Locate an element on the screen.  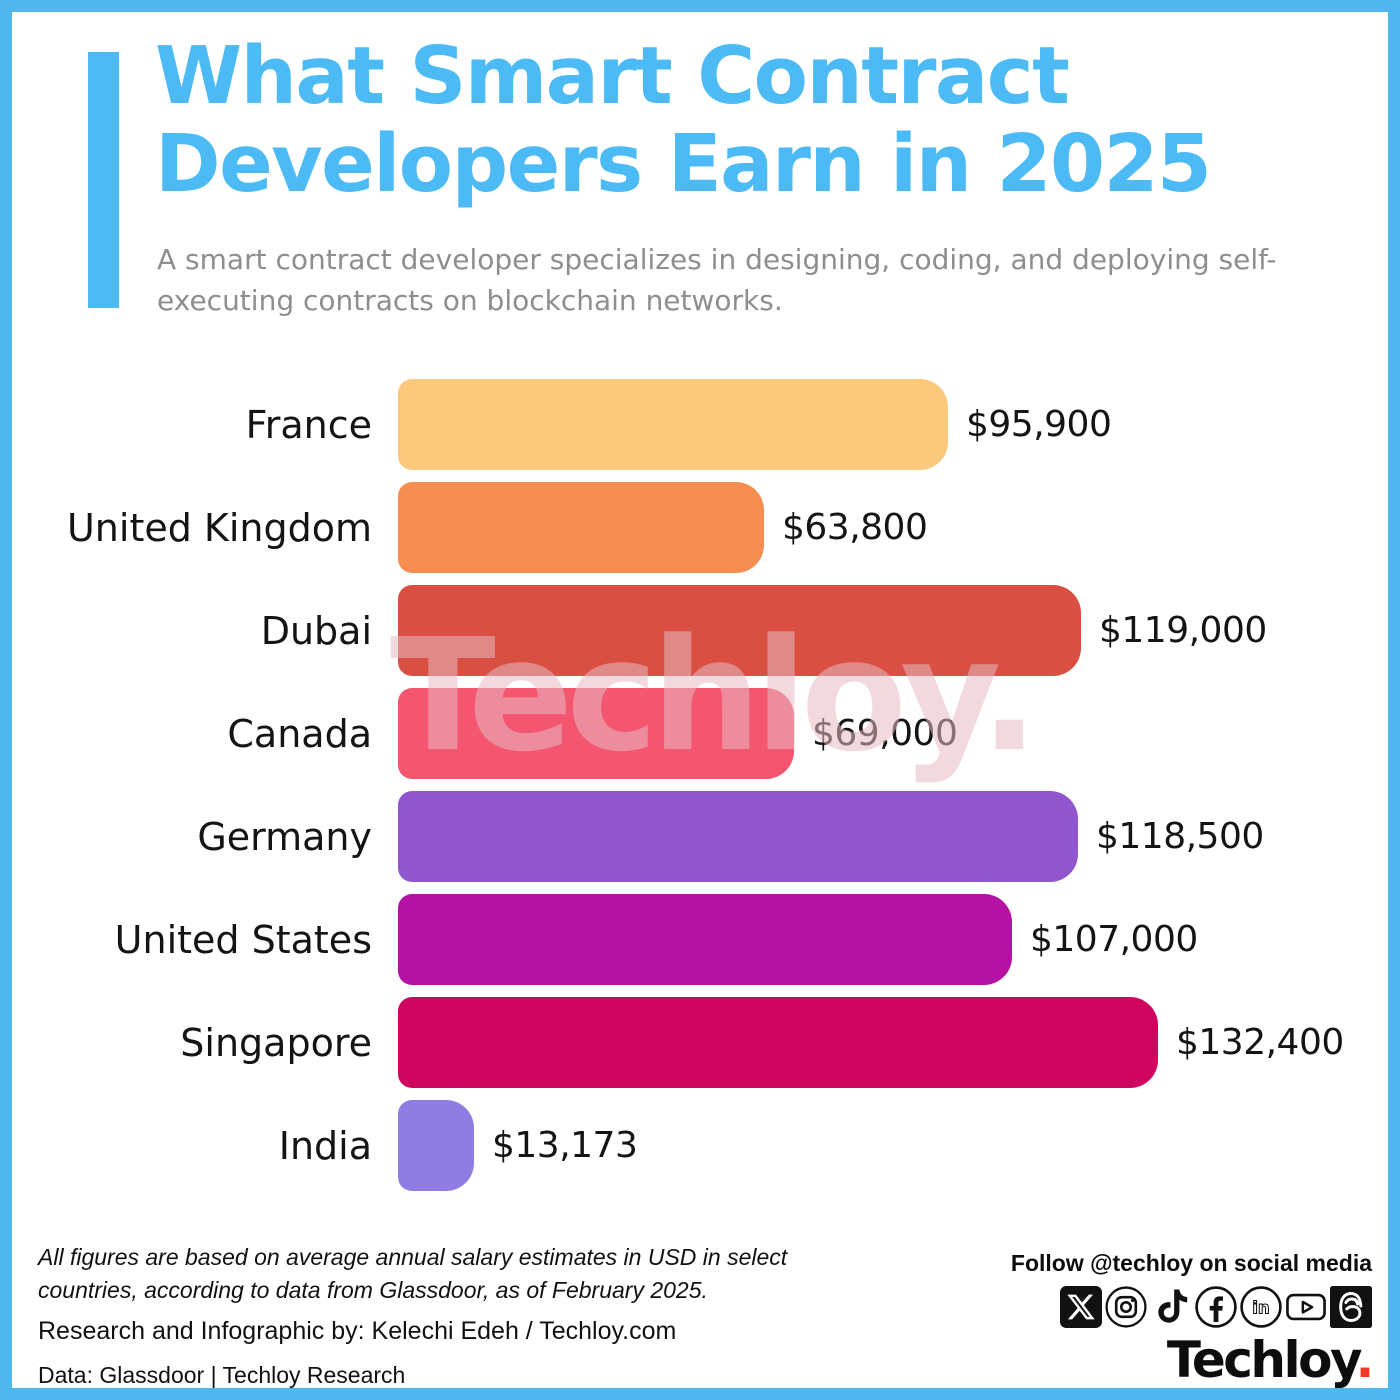
svg-text: in is located at coordinates (1261, 1307).